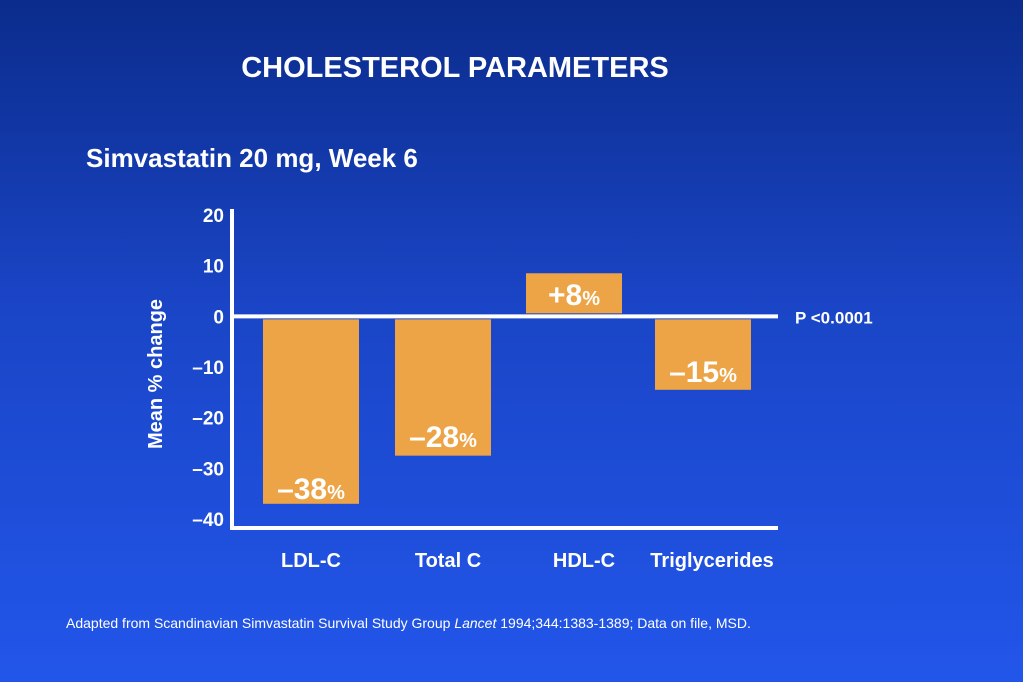 The width and height of the screenshot is (1023, 682). Describe the element at coordinates (213, 216) in the screenshot. I see `y-tick-label: 20` at that location.